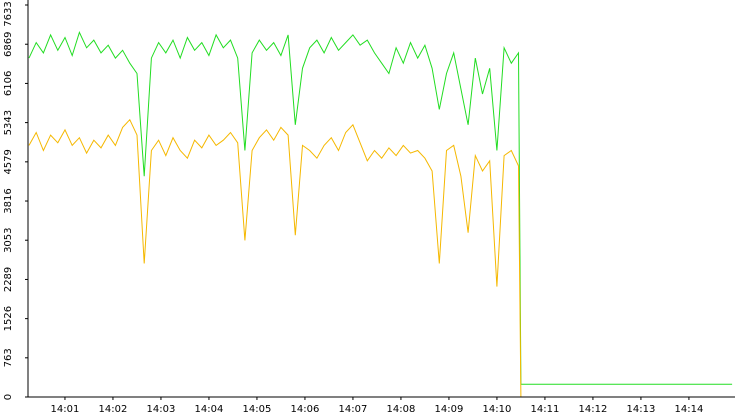 This screenshot has width=735, height=415. What do you see at coordinates (8, 239) in the screenshot?
I see `y-tick-label: 3053` at bounding box center [8, 239].